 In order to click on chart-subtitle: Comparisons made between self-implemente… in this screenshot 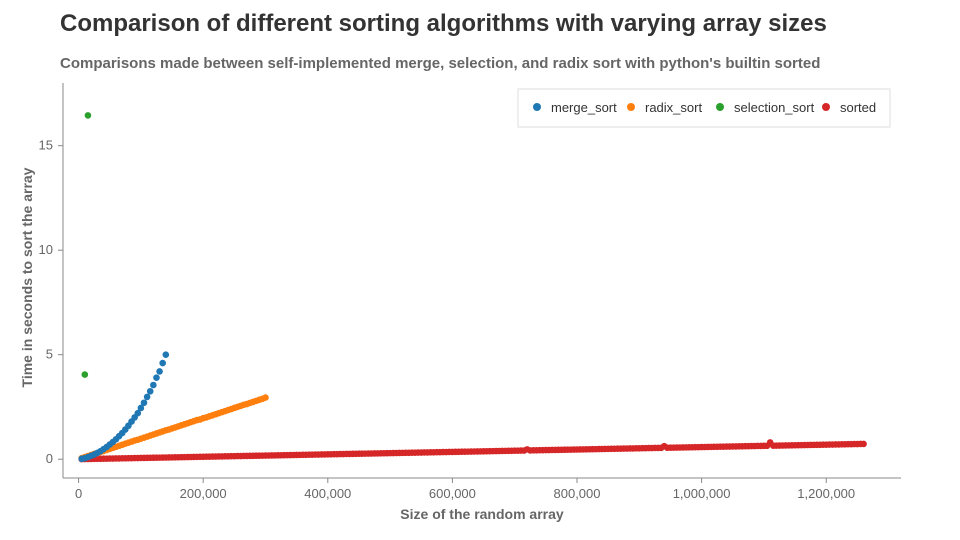, I will do `click(440, 63)`.